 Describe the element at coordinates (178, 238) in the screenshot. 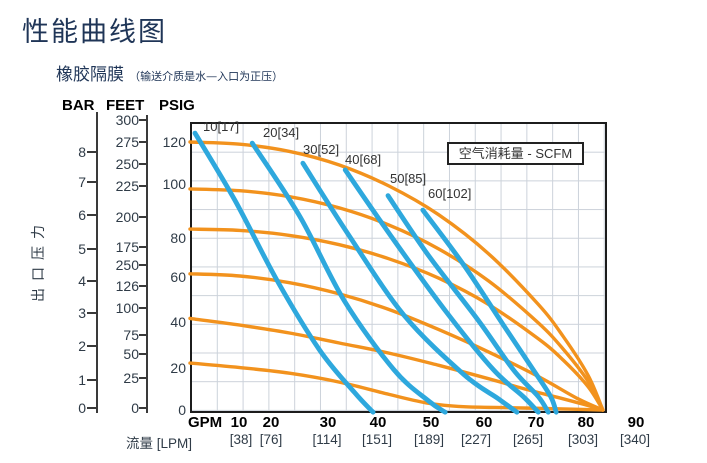

I see `psig-tick-label-80: 80` at that location.